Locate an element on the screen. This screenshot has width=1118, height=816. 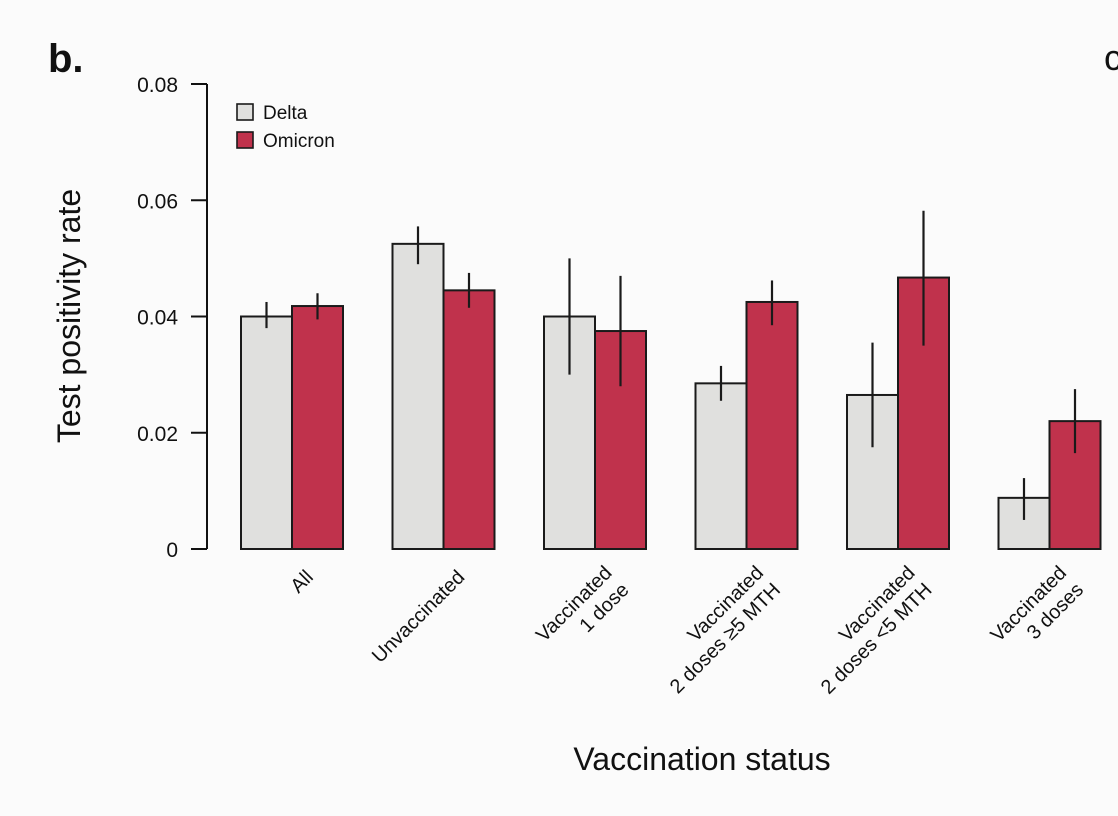
y-tick-label: 0.06 is located at coordinates (157, 201).